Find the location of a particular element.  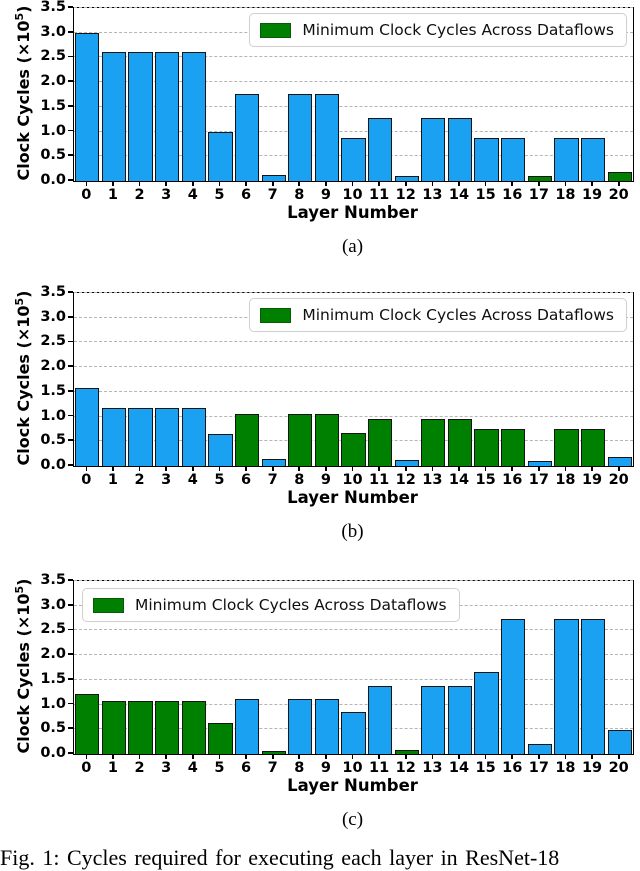

x-tick-label: 4 is located at coordinates (192, 195).